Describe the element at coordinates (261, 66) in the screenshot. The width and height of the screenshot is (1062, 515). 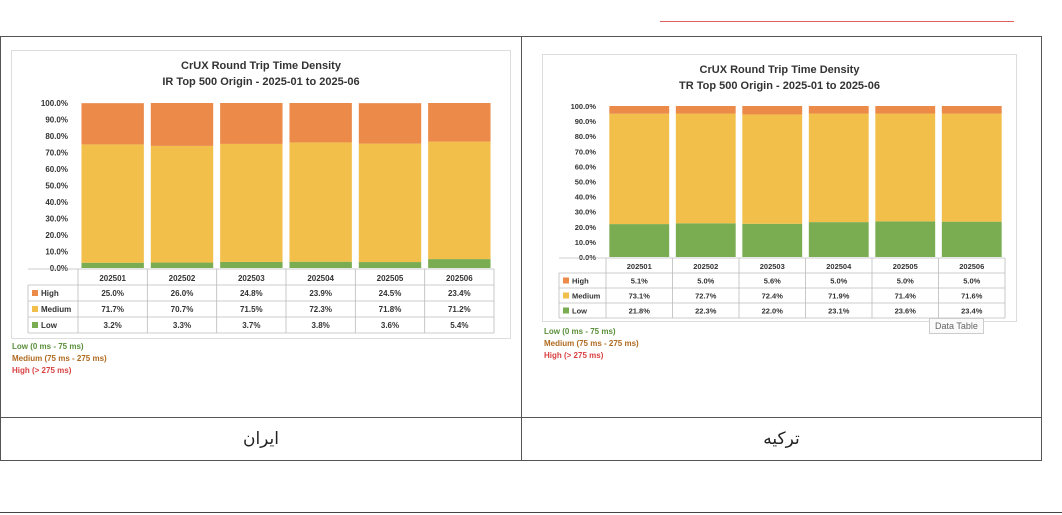
I see `chart-title-ir: CrUX Round Trip Time Density` at that location.